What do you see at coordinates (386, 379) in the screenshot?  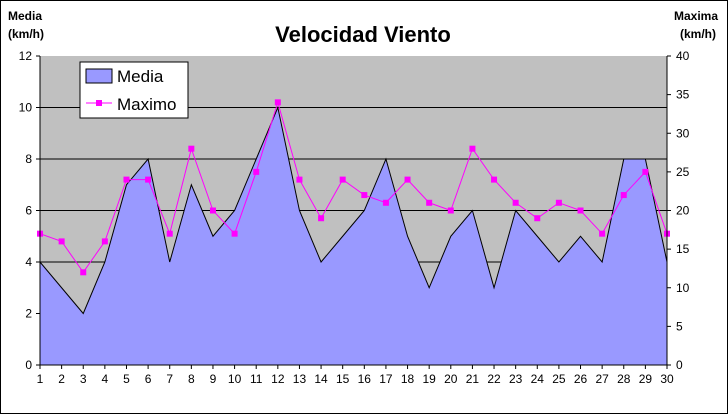 I see `x-tick-label: 17` at bounding box center [386, 379].